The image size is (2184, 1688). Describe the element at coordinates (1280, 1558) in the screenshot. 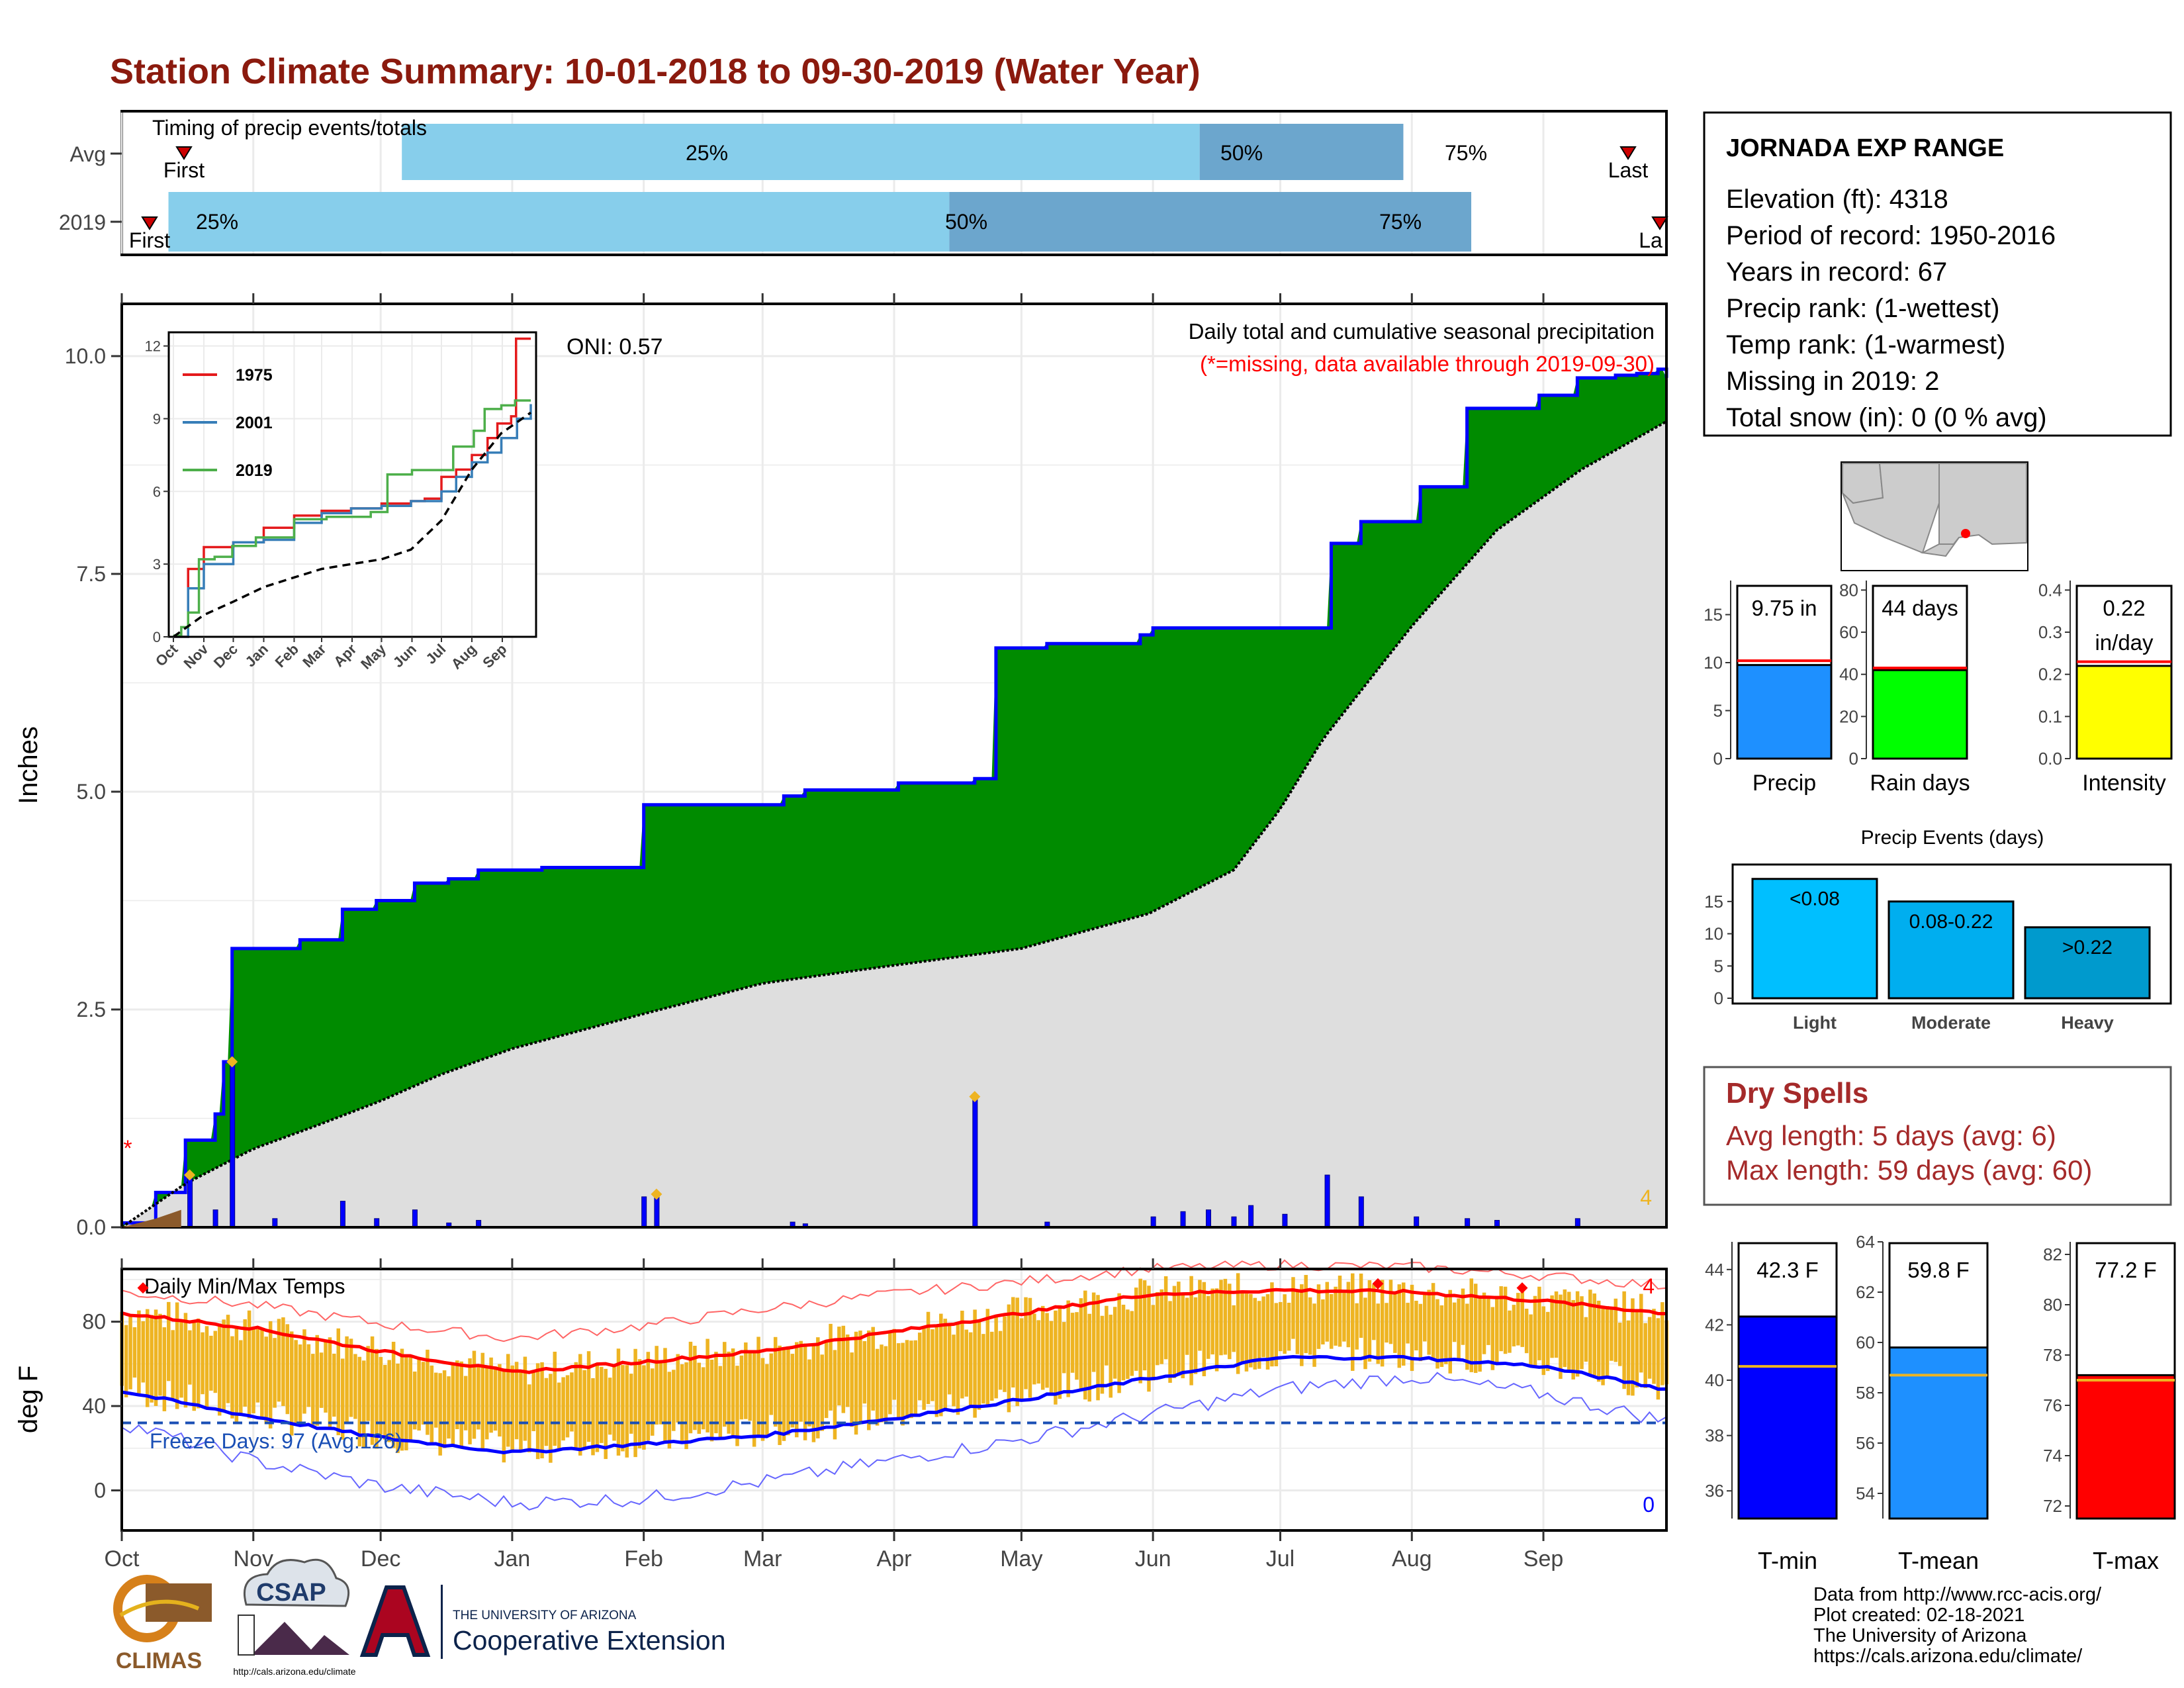

I see `month-tick-label: Jul` at that location.